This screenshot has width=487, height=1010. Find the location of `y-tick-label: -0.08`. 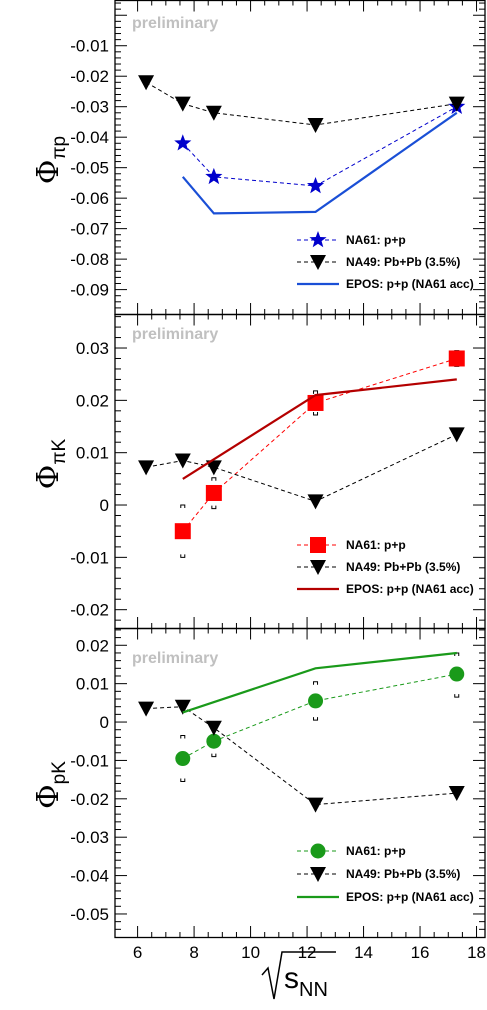

y-tick-label: -0.08 is located at coordinates (89, 259).